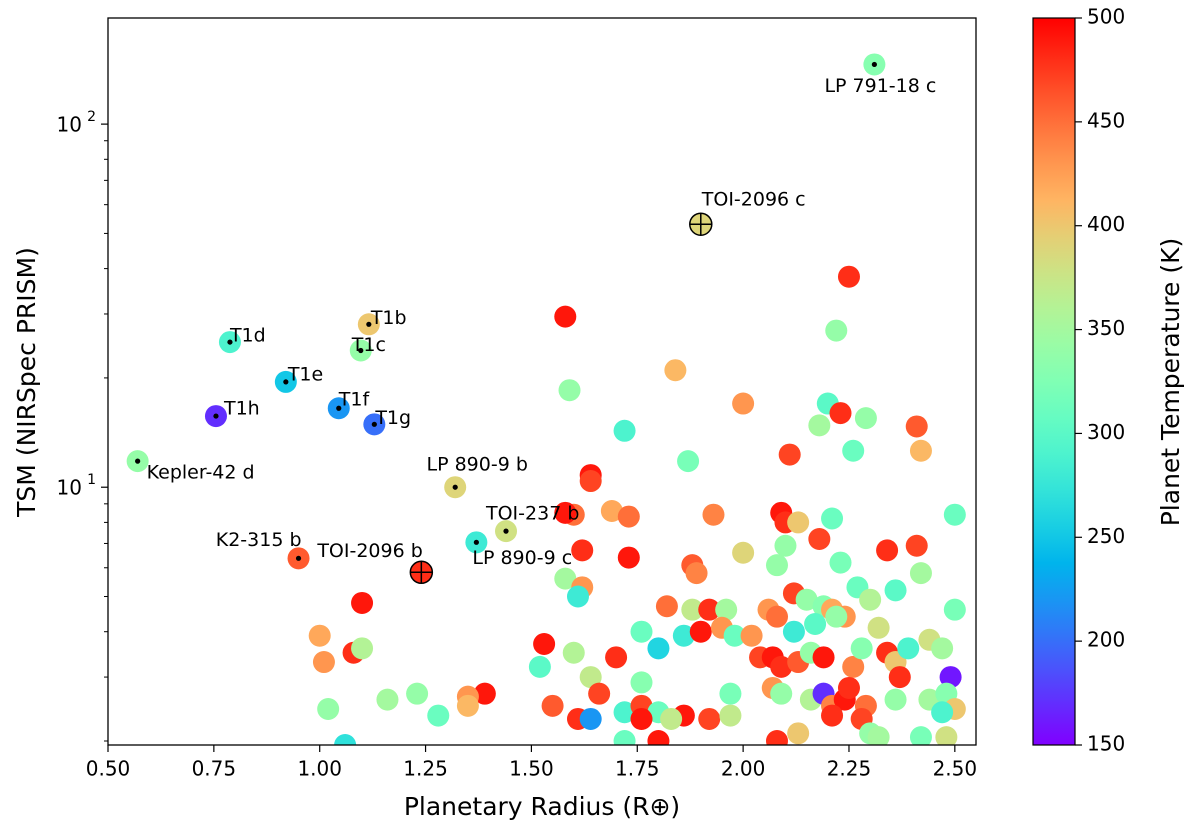 Image resolution: width=1200 pixels, height=835 pixels. Describe the element at coordinates (214, 769) in the screenshot. I see `x-tick-label: 0.75` at that location.